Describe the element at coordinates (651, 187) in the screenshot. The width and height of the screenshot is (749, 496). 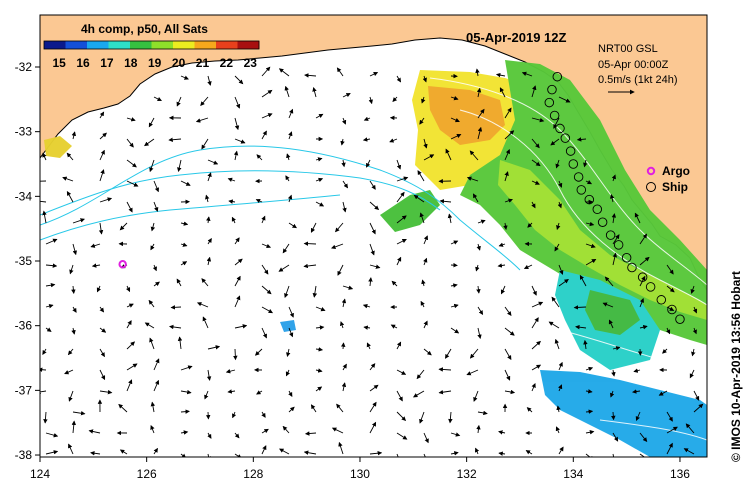
I see `ship-legend-icon` at that location.